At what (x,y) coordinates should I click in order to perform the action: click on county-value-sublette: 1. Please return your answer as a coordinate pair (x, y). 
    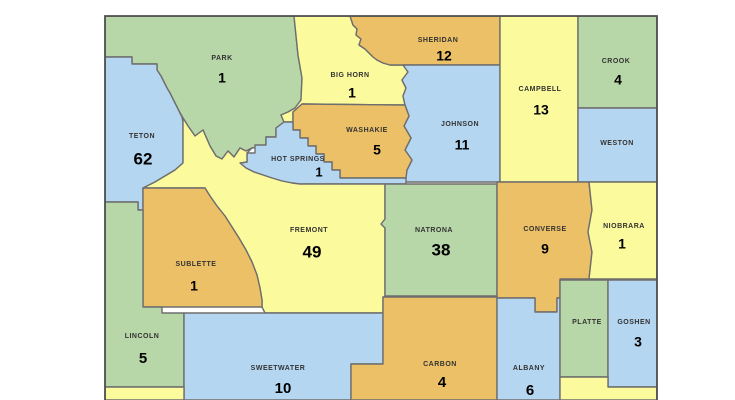
    Looking at the image, I should click on (194, 286).